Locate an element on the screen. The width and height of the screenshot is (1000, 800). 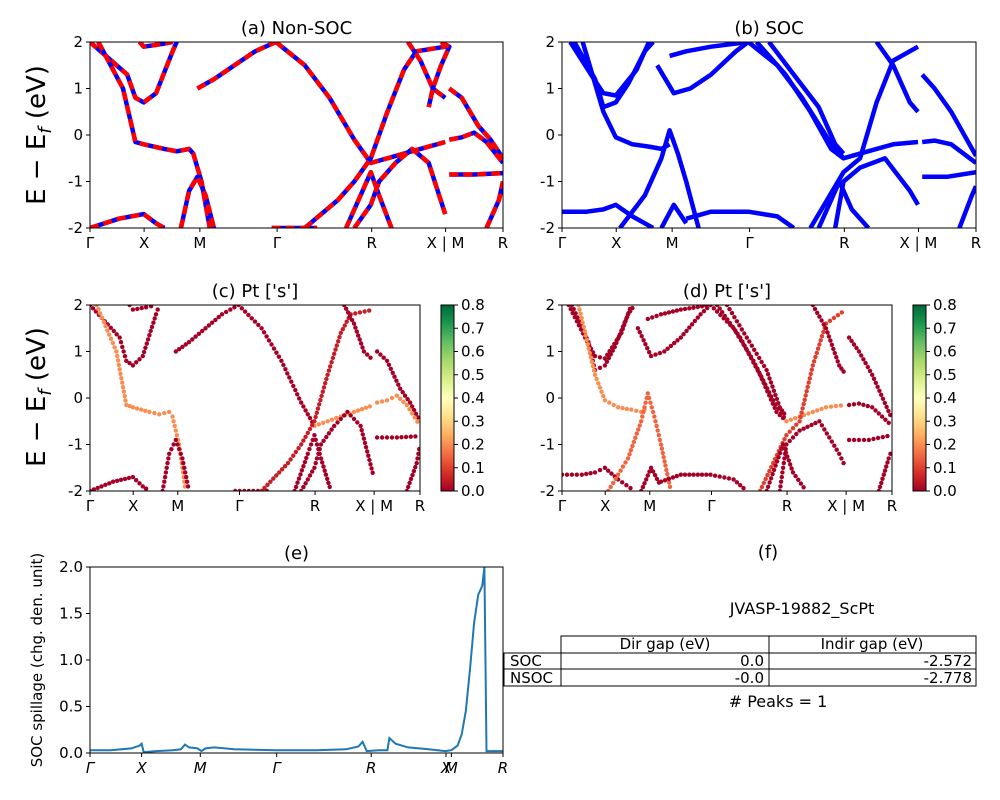
spillage-line is located at coordinates (296, 660).